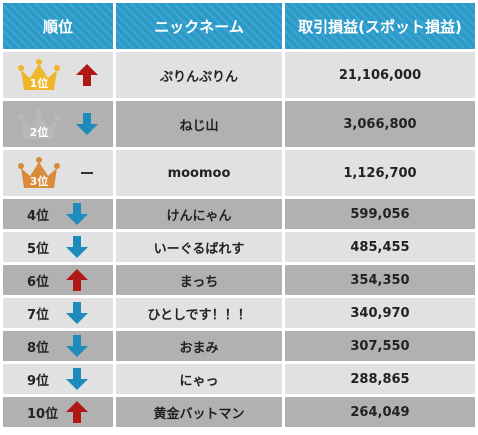  Describe the element at coordinates (199, 280) in the screenshot. I see `nickname-cell: まっち` at that location.